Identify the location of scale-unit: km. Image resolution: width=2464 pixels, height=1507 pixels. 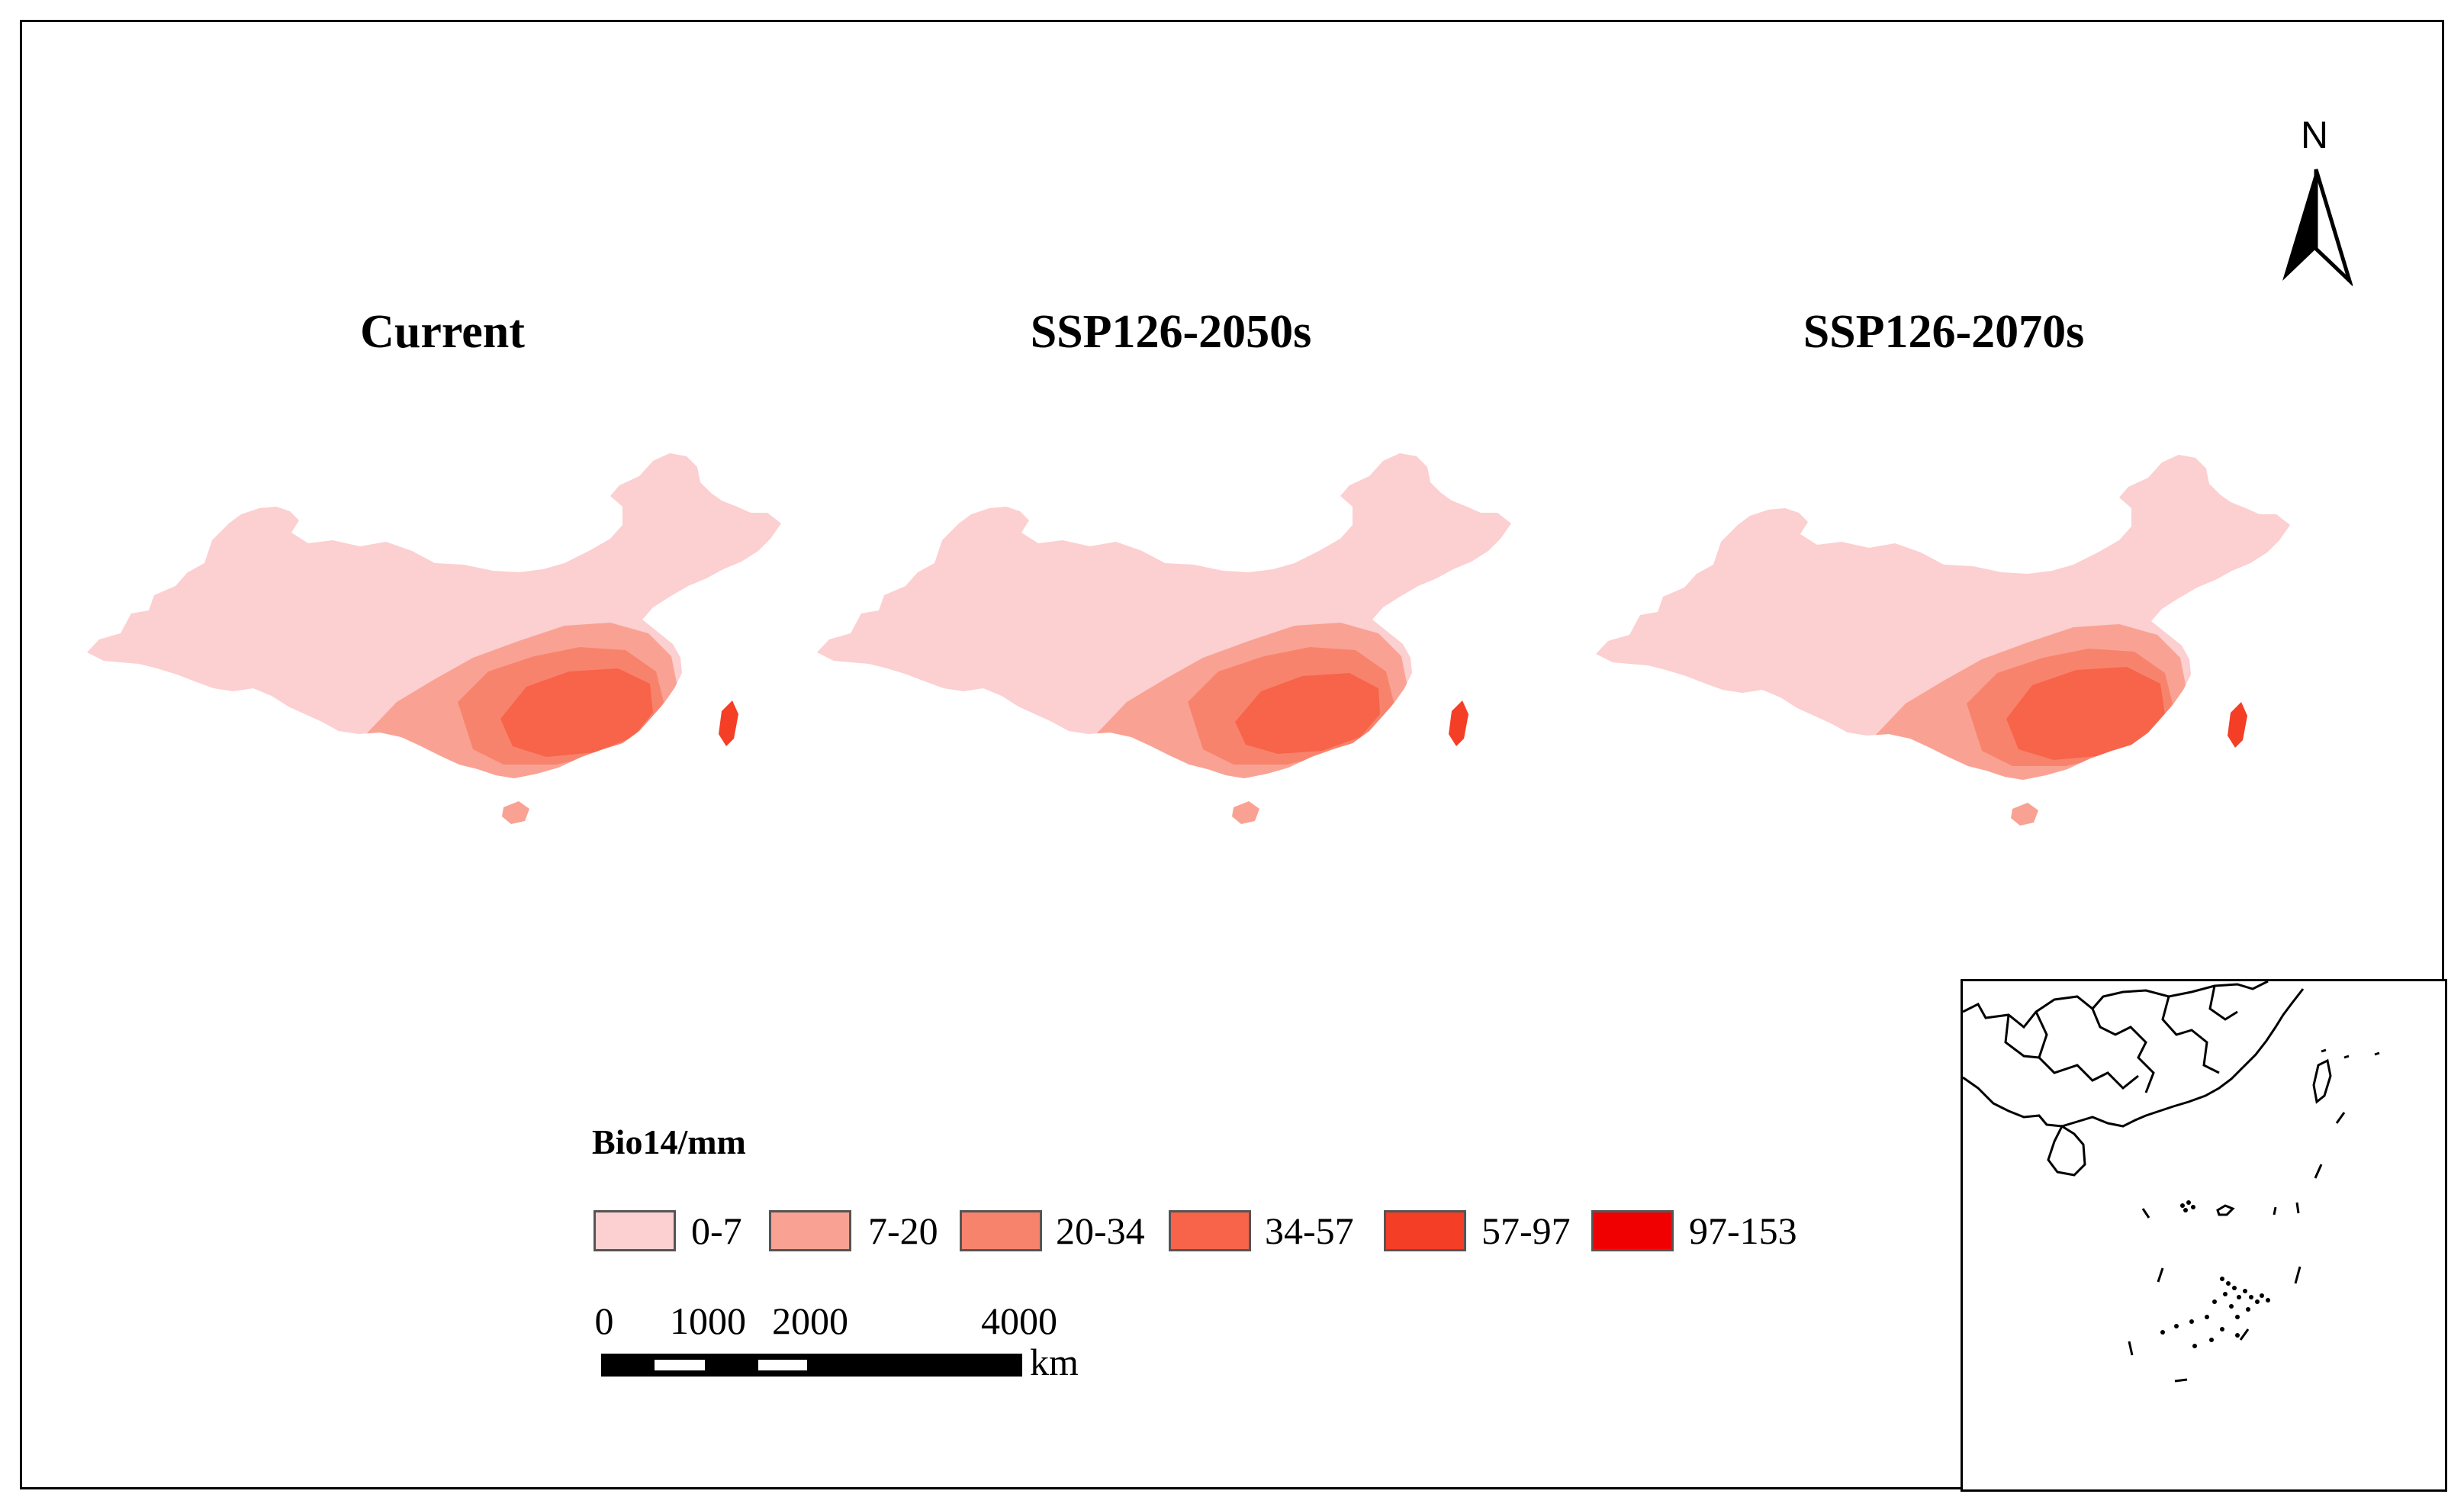
(1054, 1362).